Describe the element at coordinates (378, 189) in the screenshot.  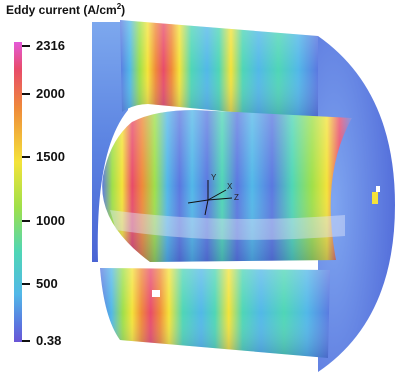
I see `connector-notch` at that location.